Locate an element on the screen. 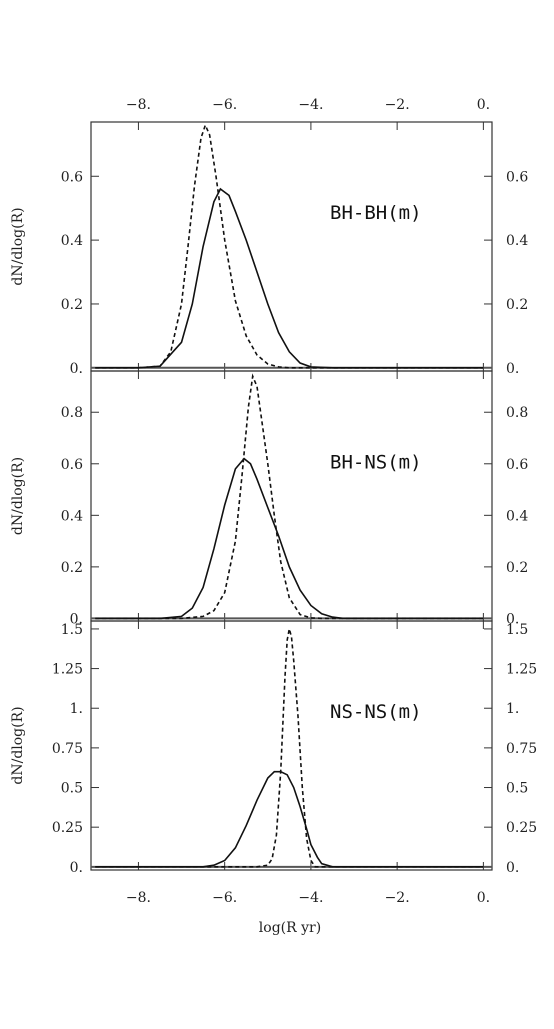  y-tick-label: 0.8 is located at coordinates (72, 413).